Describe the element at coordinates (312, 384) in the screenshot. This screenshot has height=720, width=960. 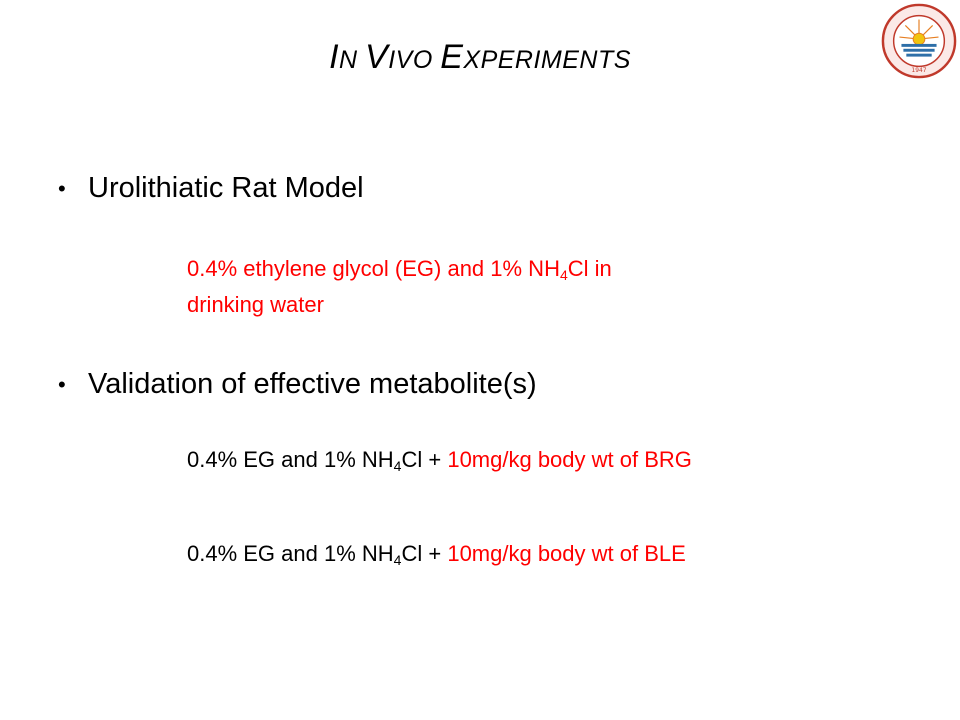
I see `bullet-label: Validation of effective metabolite(s)` at that location.